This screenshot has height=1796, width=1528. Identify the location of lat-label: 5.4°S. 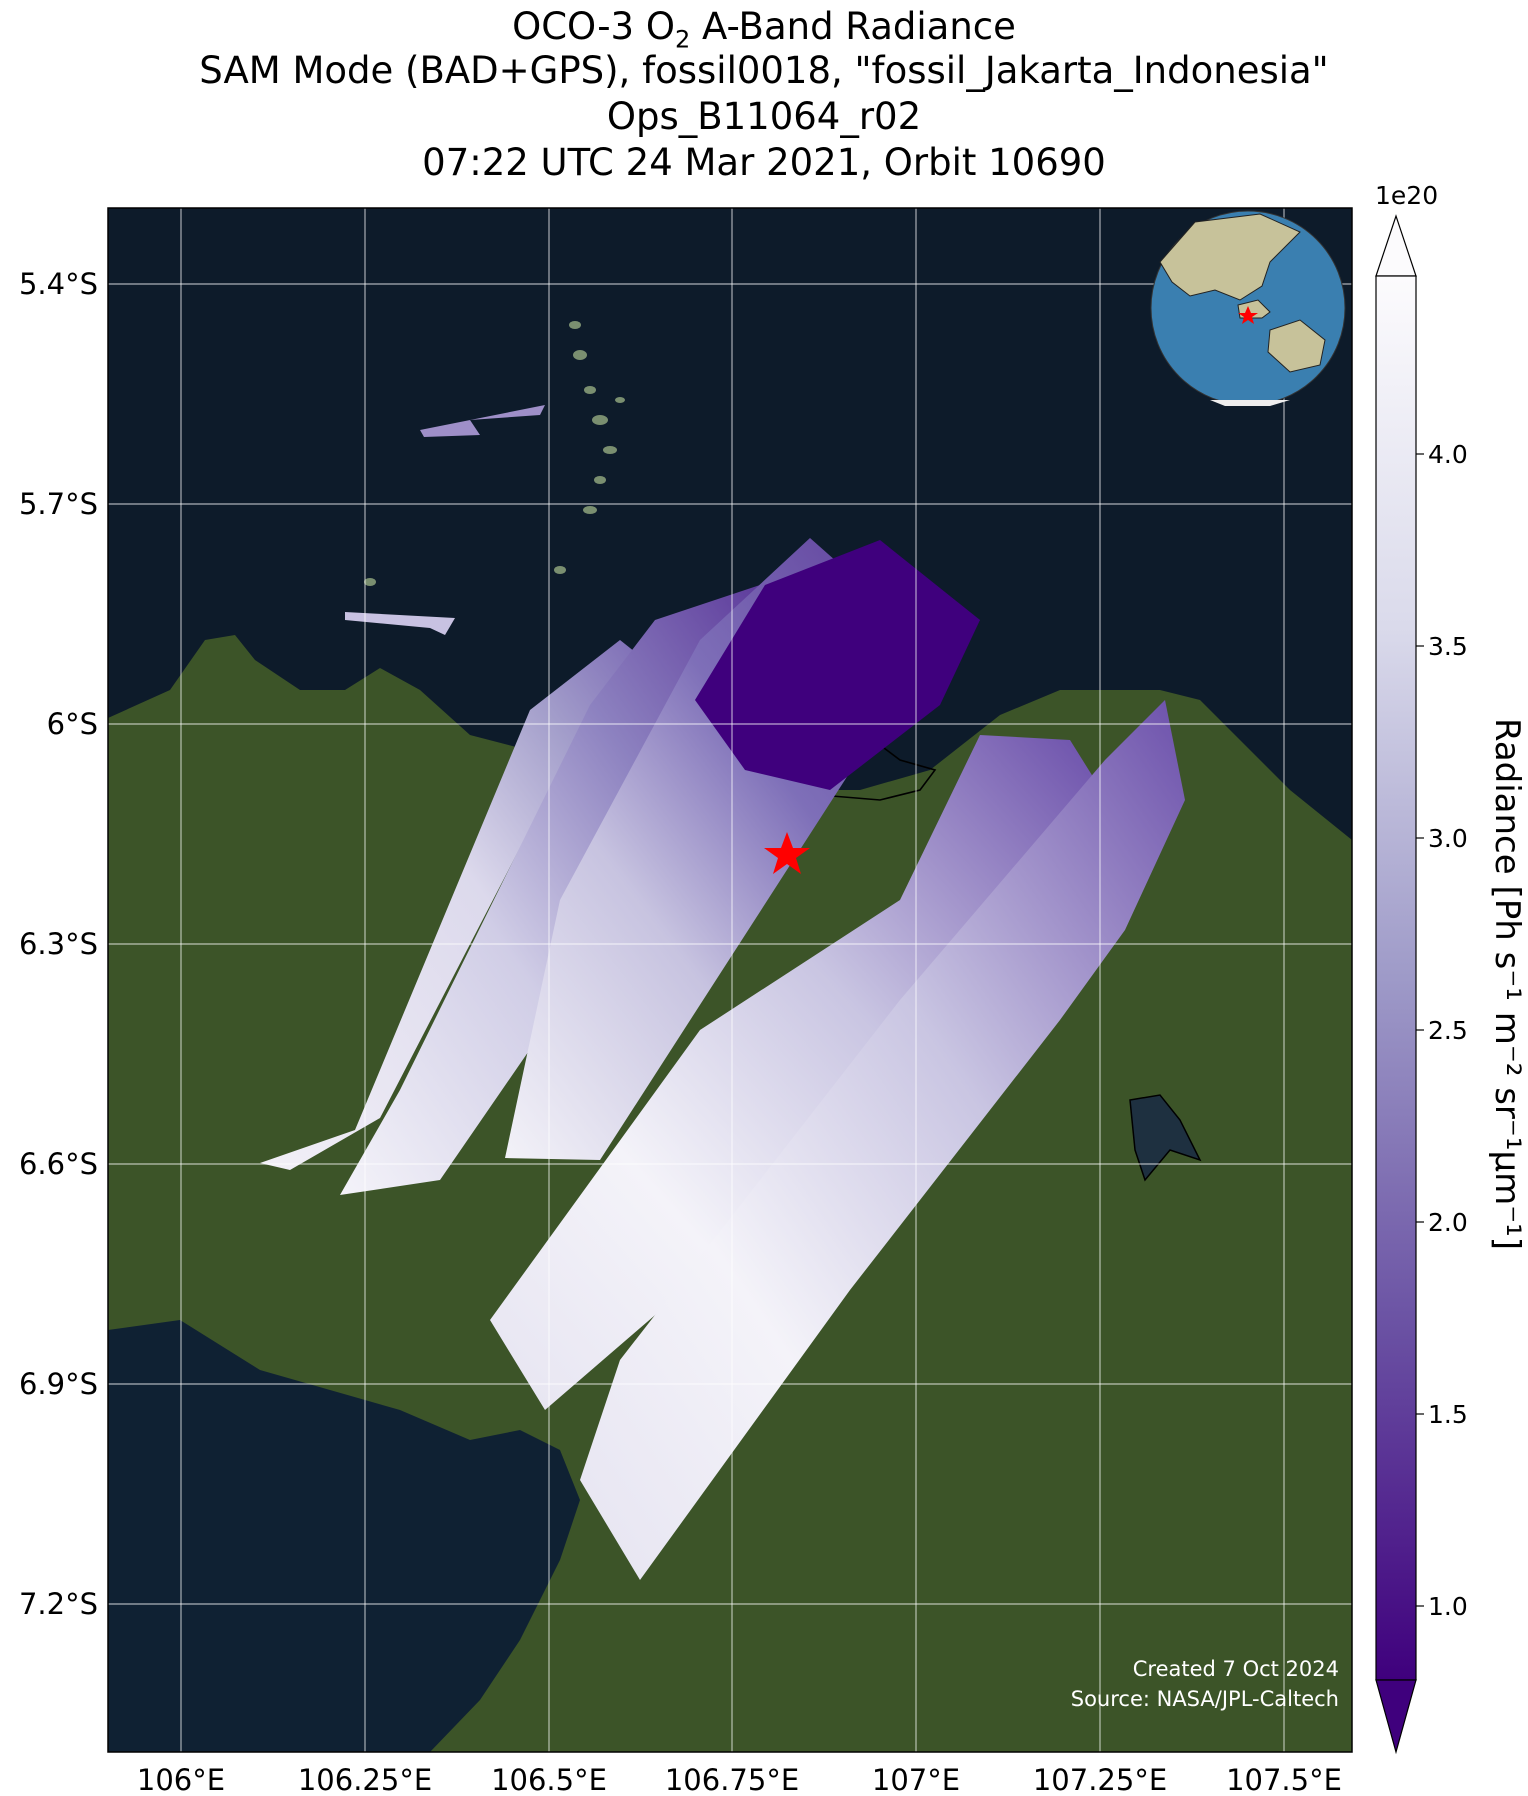
(58, 284).